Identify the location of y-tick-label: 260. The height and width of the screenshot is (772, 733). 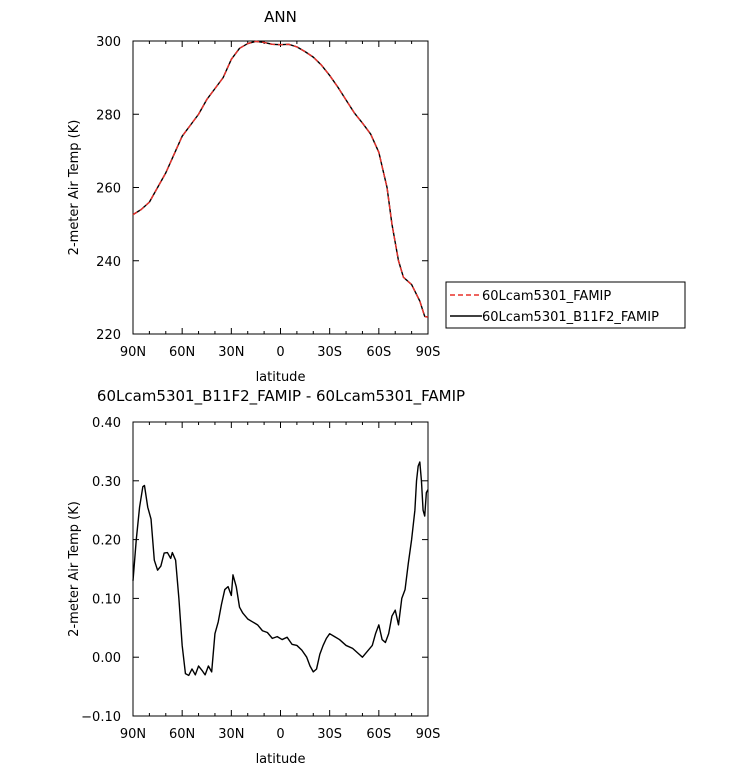
(108, 189).